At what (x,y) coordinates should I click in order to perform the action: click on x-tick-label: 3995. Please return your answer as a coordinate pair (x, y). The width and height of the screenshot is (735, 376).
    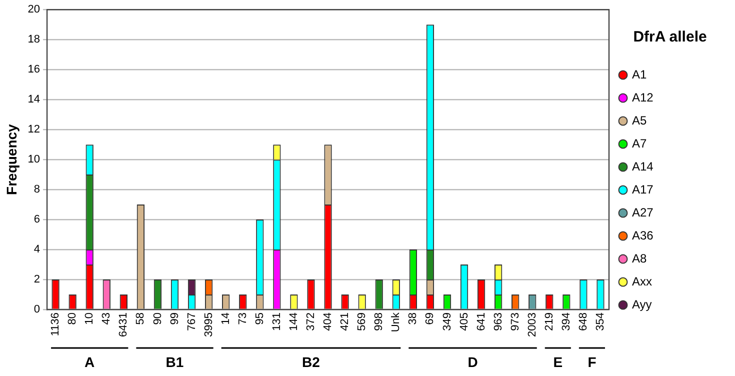
    Looking at the image, I should click on (208, 325).